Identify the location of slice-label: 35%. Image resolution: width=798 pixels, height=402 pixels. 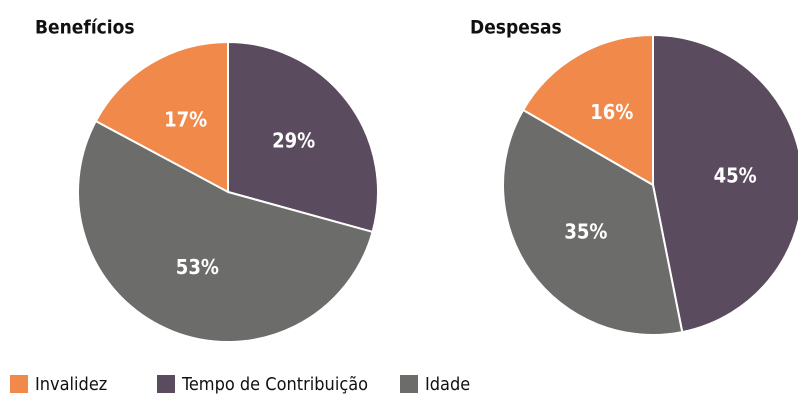
(585, 232).